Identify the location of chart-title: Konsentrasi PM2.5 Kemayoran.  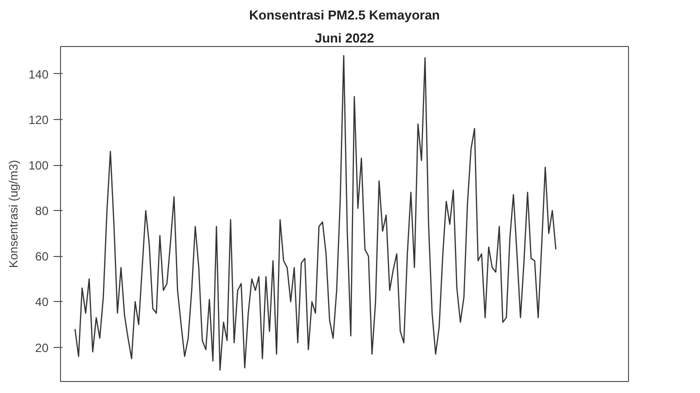
(344, 15).